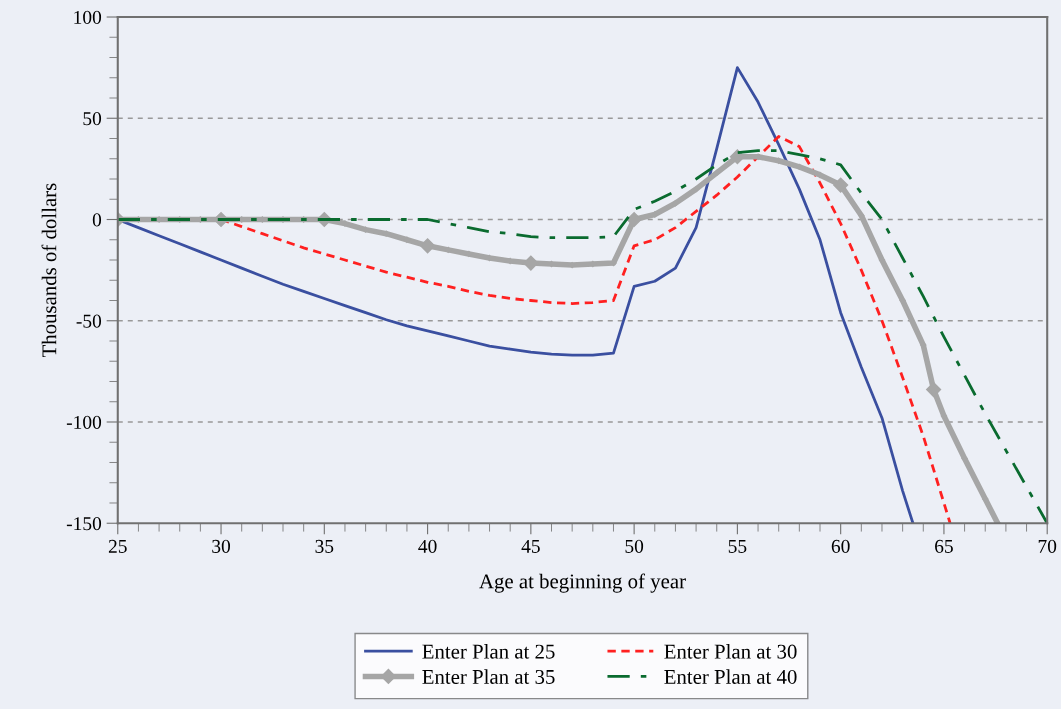  I want to click on x-axis-title: Age at beginning of year, so click(582, 583).